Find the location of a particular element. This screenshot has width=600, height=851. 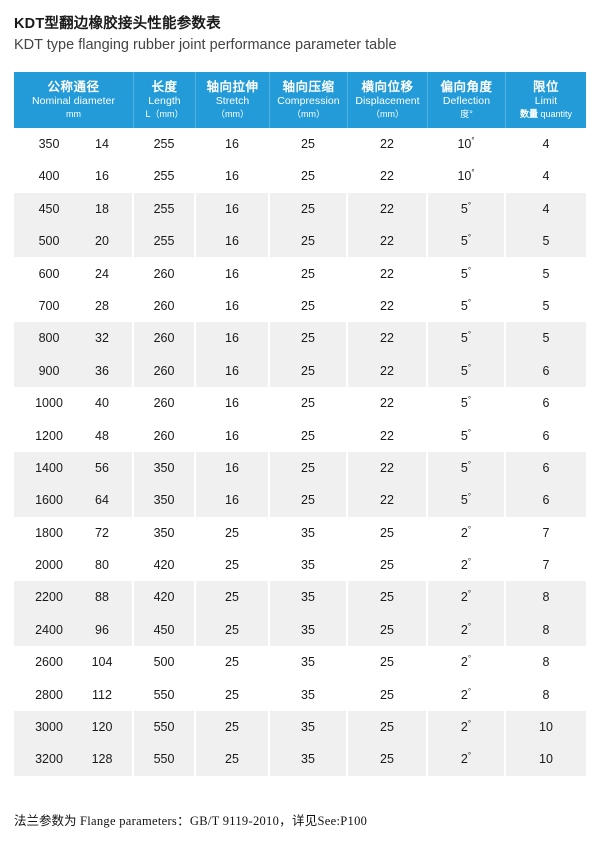

column-header-displacement-cn: 横向位移 is located at coordinates (387, 87).